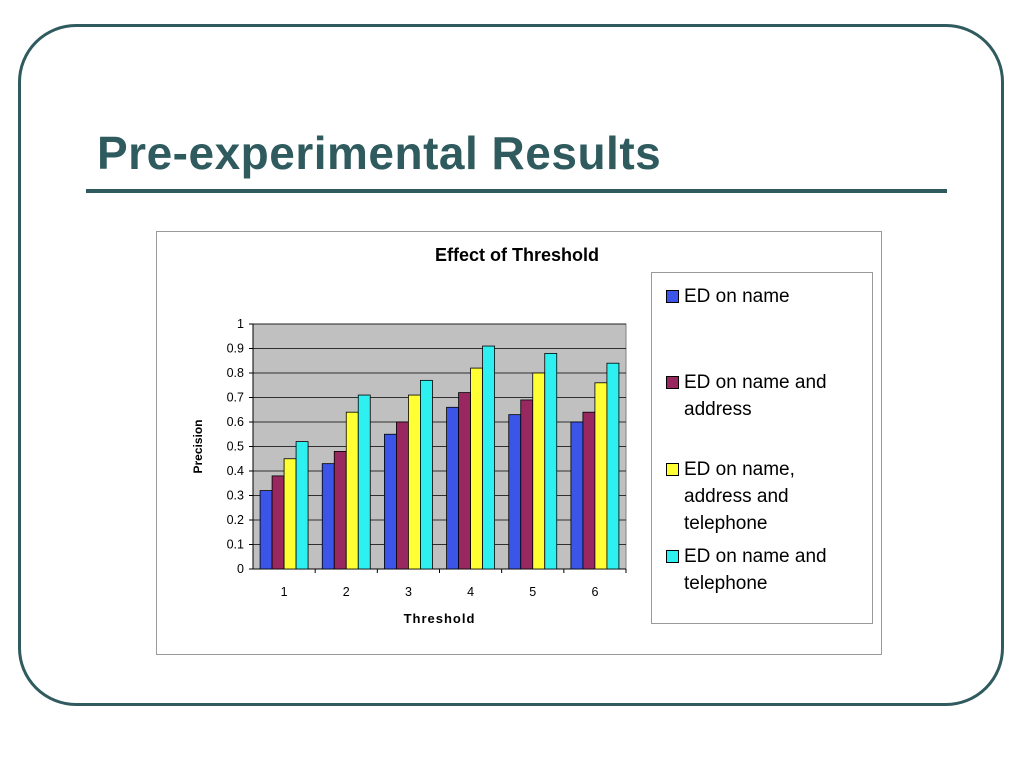 The image size is (1024, 768). I want to click on y-tick-label: 0.7, so click(235, 398).